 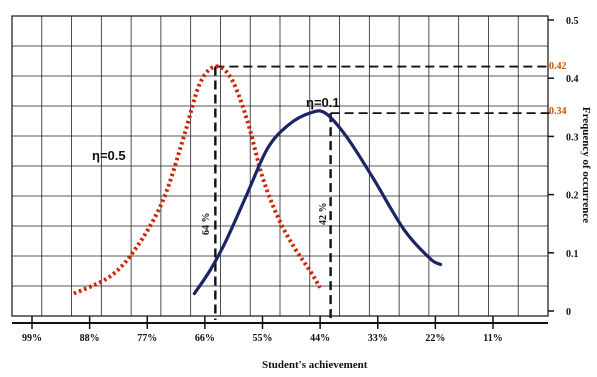 What do you see at coordinates (32, 338) in the screenshot?
I see `x-tick-label: 99%` at bounding box center [32, 338].